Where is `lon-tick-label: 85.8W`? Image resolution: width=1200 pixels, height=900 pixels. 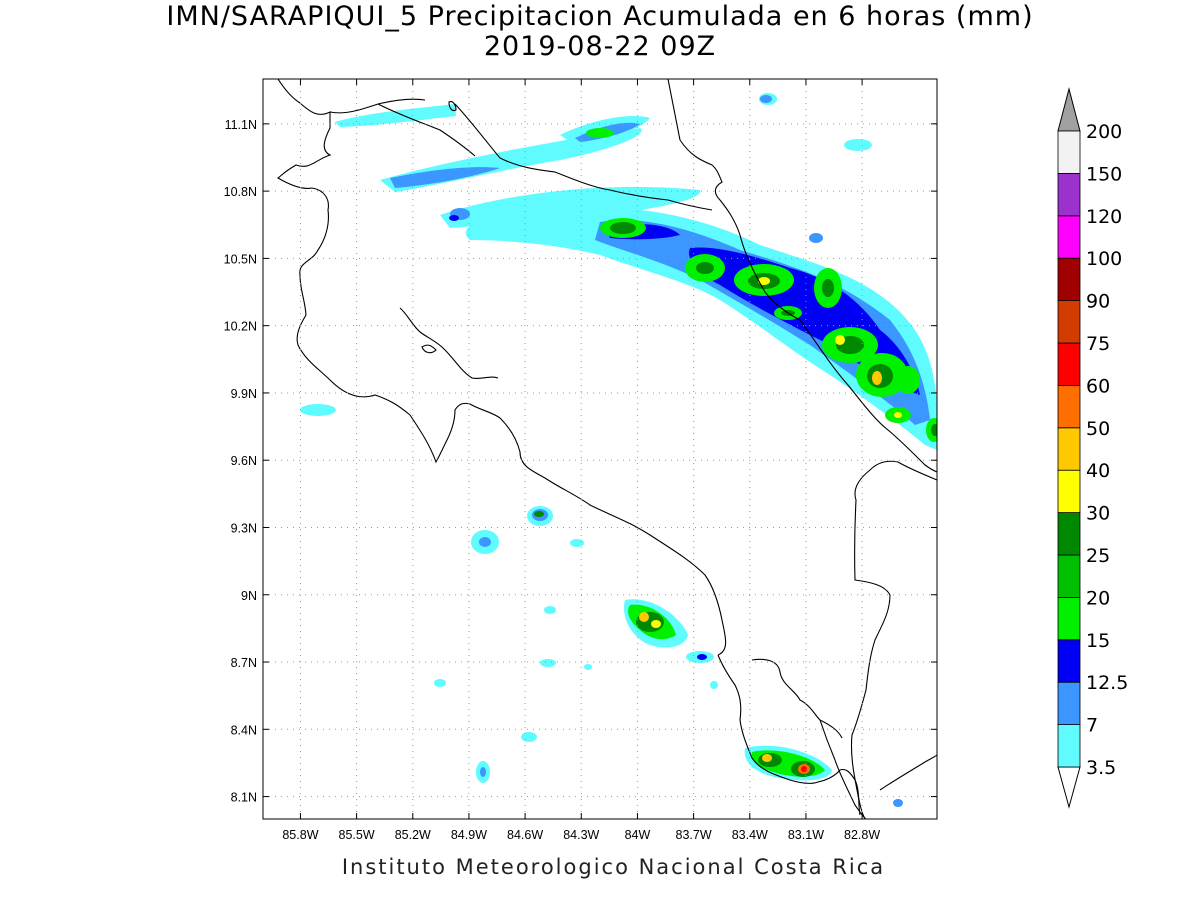 lon-tick-label: 85.8W is located at coordinates (300, 835).